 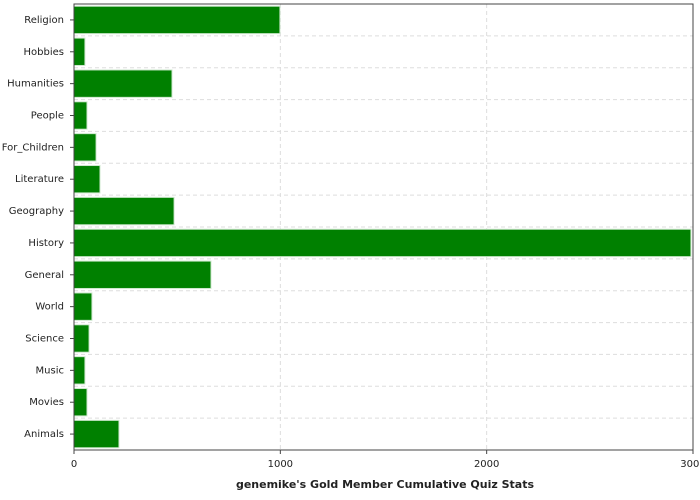 I want to click on y-tick-label: People, so click(x=47, y=116).